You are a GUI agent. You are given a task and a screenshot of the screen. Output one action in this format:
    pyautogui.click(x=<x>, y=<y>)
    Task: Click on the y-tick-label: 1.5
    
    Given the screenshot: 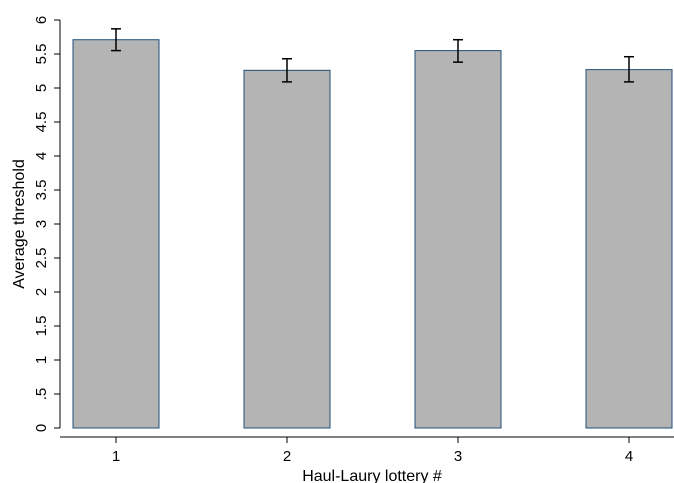 What is the action you would take?
    pyautogui.click(x=41, y=326)
    